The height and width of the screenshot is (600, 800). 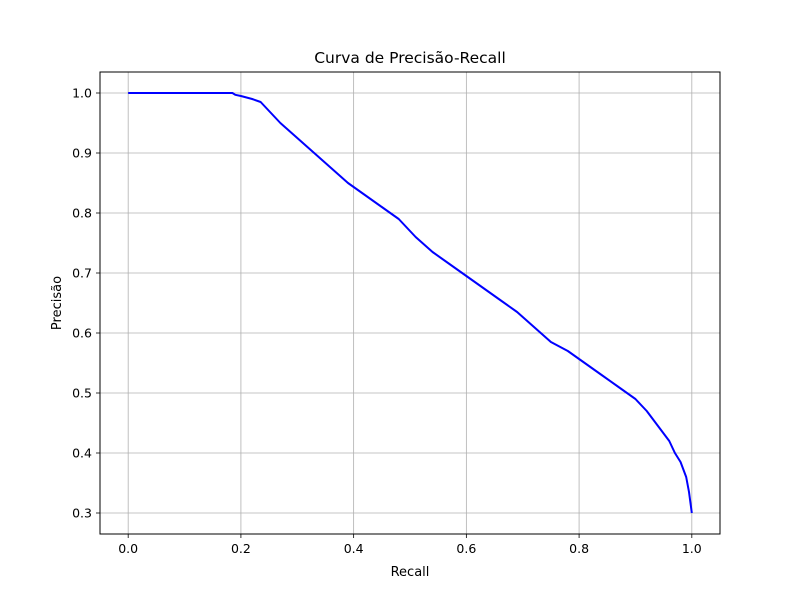 I want to click on y-tick-label: 0.6, so click(x=82, y=333).